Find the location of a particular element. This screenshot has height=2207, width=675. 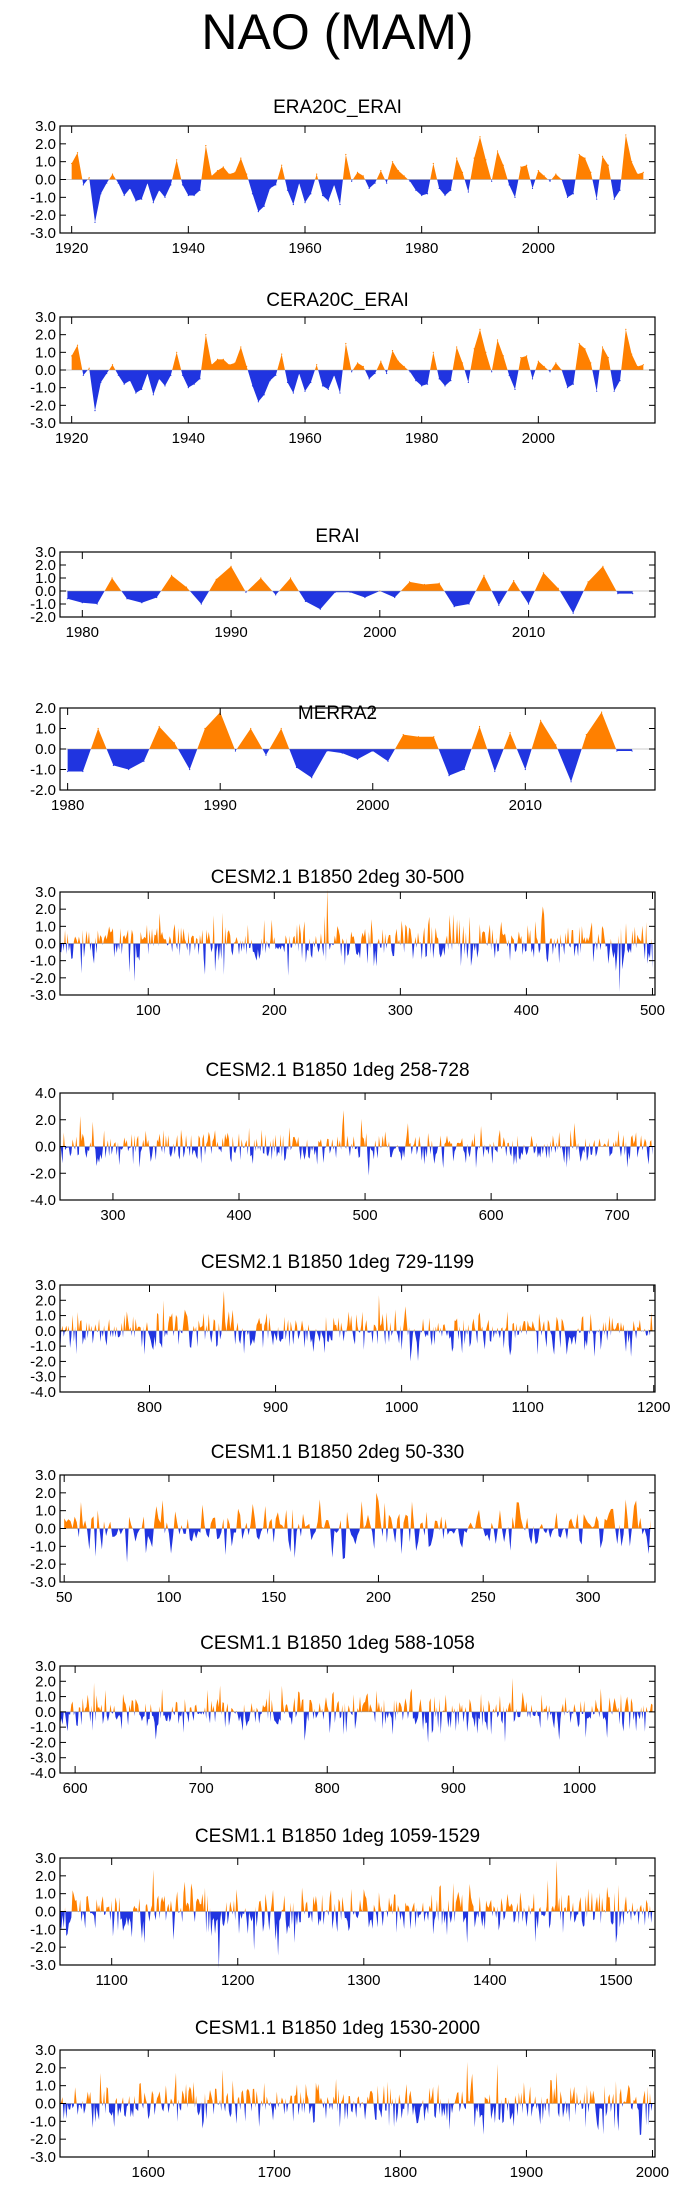

x-tick-label: 300 is located at coordinates (112, 1215).